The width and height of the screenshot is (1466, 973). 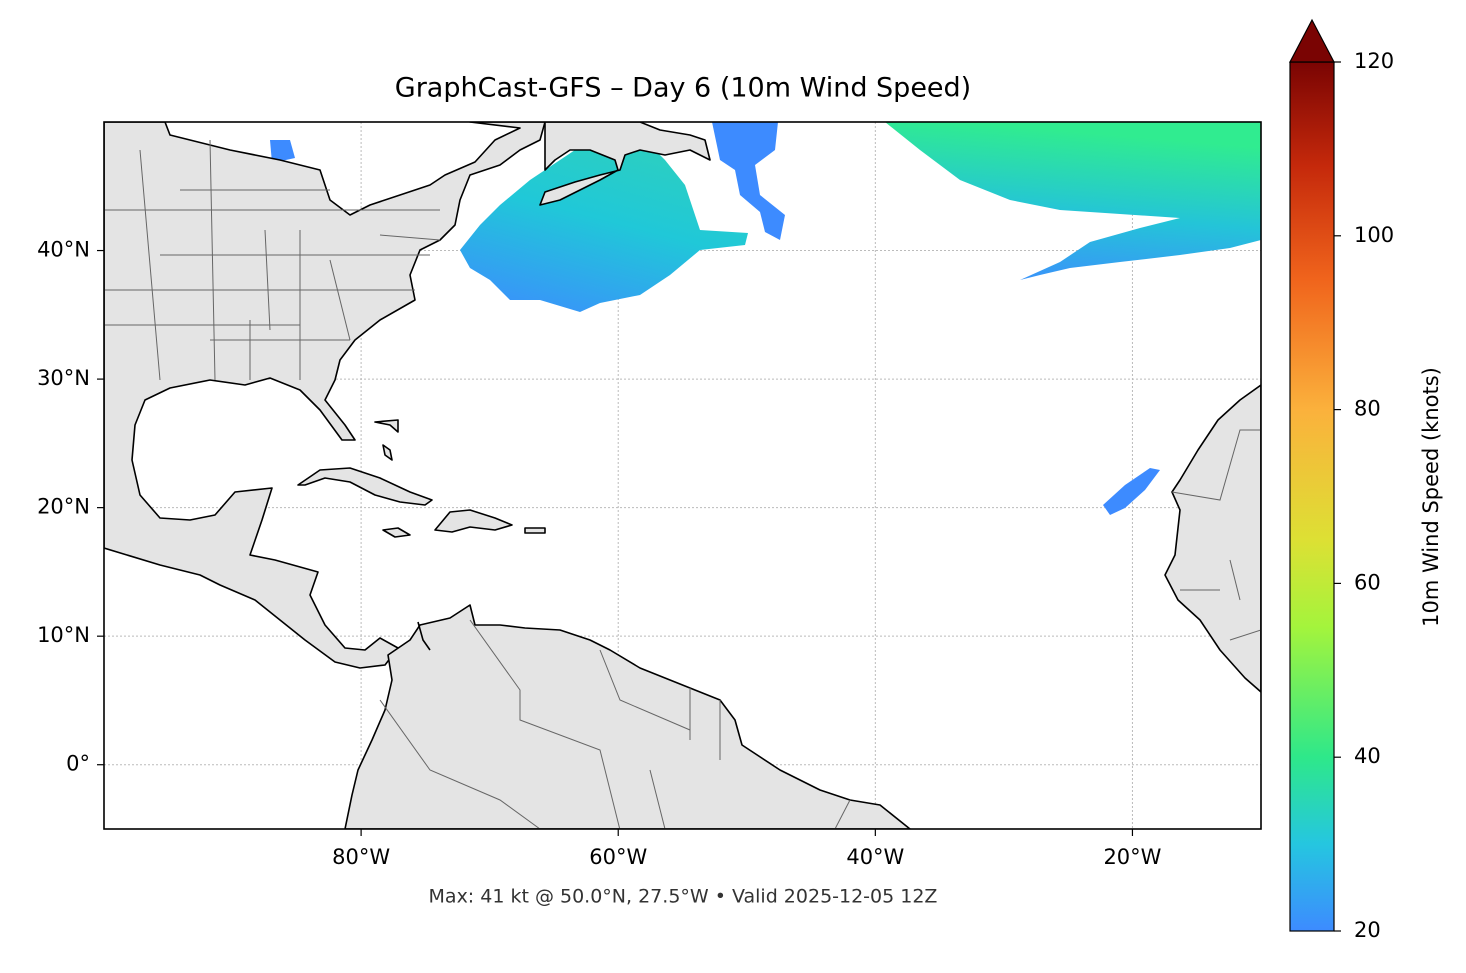 I want to click on x-tick-label: 60°W, so click(x=618, y=857).